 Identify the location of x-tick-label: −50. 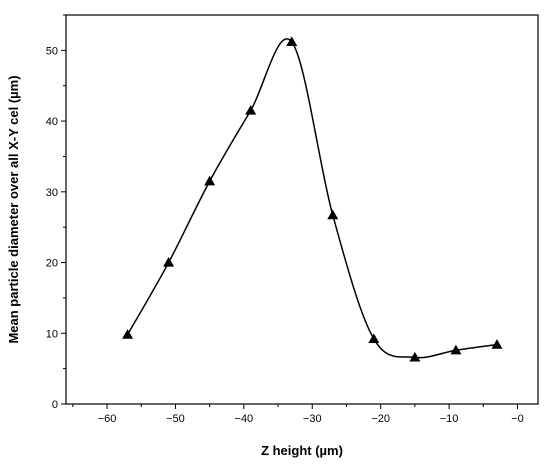
(175, 419).